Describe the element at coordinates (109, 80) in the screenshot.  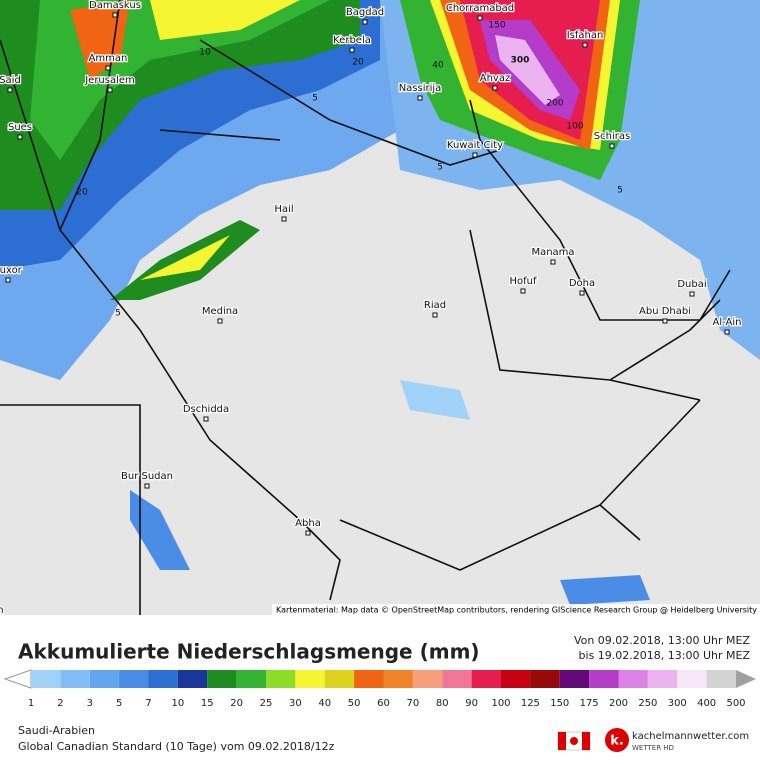
I see `city-label: Jerusalem` at that location.